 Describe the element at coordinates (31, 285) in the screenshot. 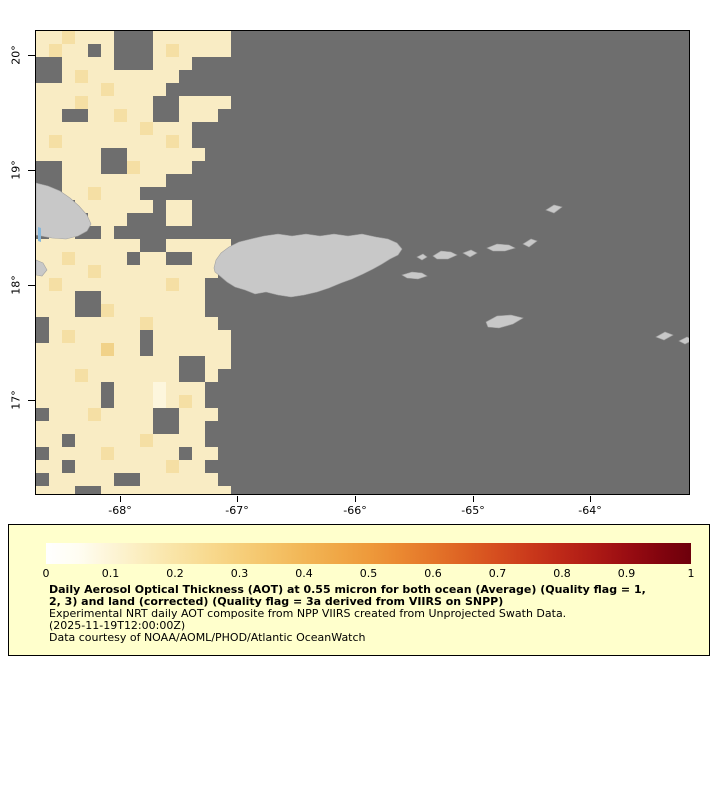

I see `latitude-tick` at that location.